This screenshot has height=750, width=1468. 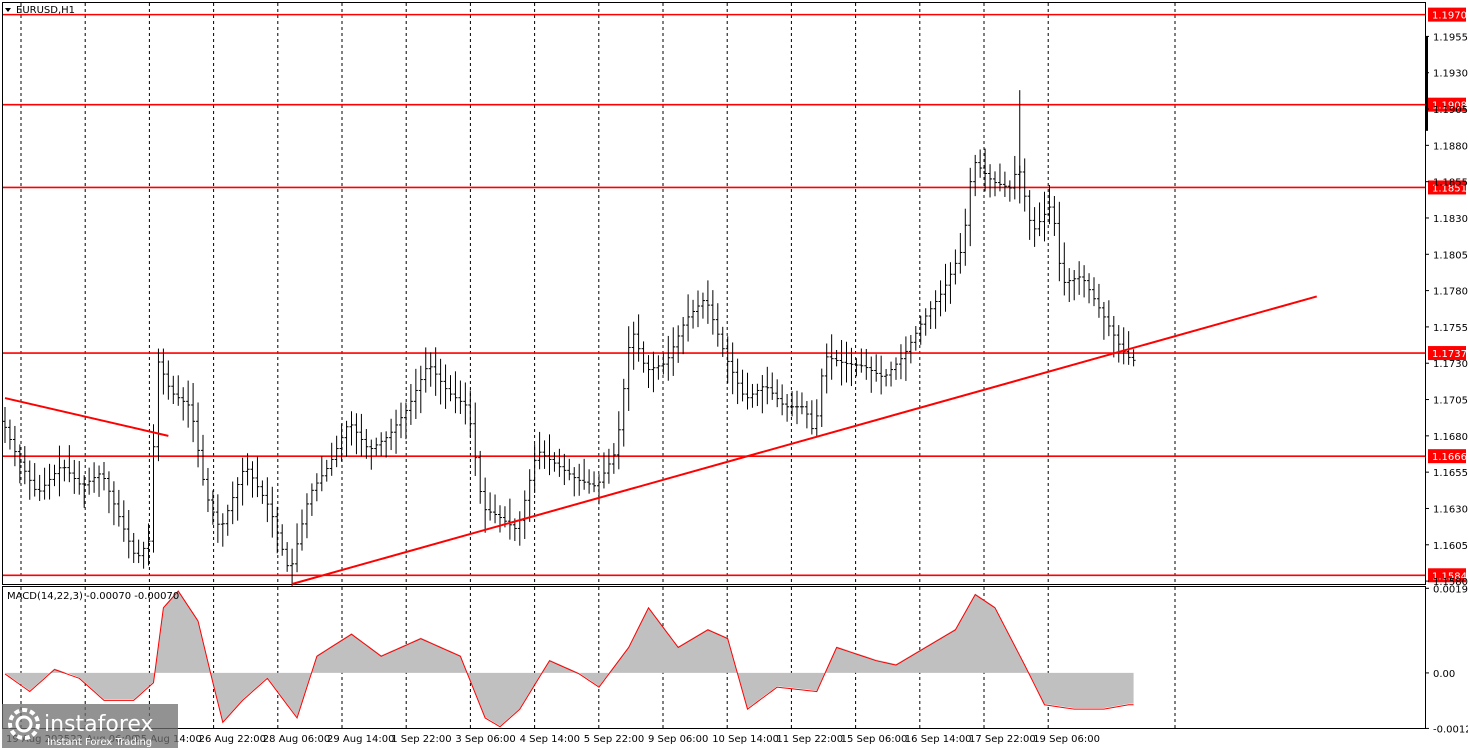 What do you see at coordinates (1450, 110) in the screenshot?
I see `price-tick-label: 1.1905` at bounding box center [1450, 110].